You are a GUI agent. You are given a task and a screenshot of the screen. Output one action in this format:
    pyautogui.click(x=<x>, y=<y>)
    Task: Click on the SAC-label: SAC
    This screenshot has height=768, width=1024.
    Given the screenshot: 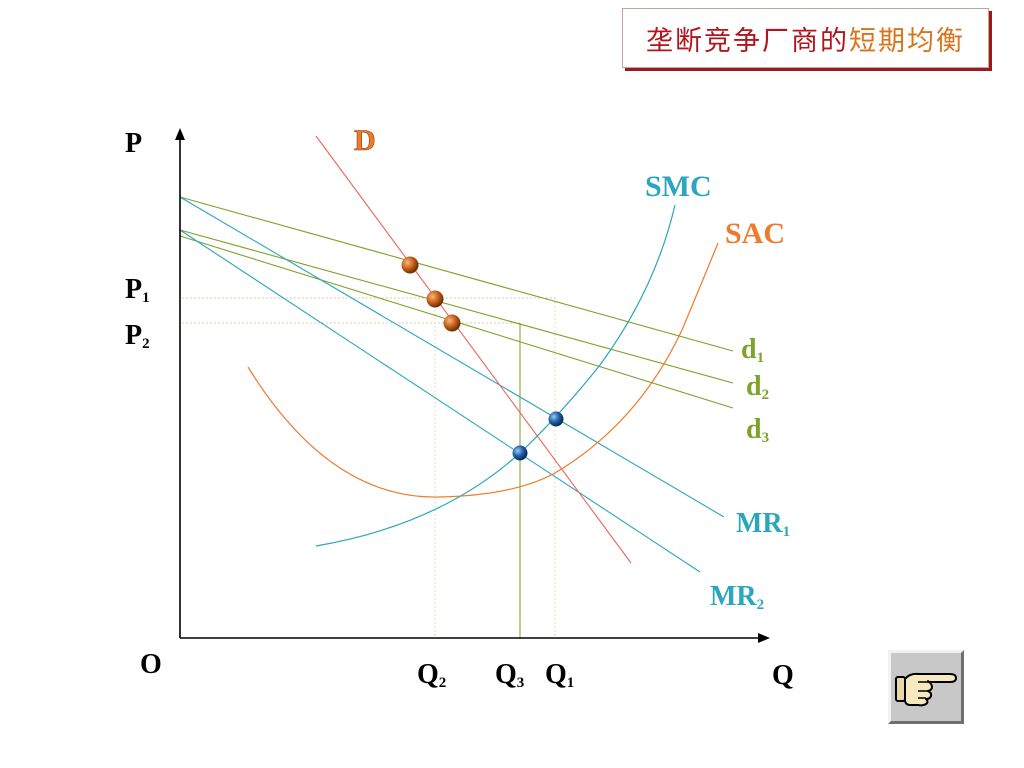 What is the action you would take?
    pyautogui.click(x=755, y=233)
    